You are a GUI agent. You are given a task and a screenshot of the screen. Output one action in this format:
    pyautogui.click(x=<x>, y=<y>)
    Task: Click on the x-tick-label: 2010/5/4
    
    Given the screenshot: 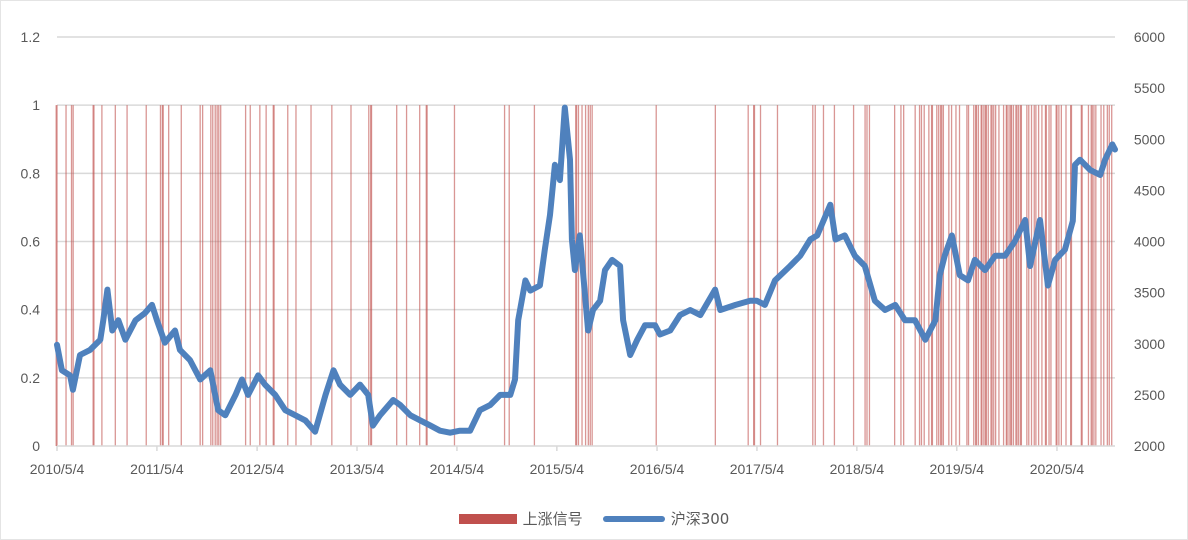 What is the action you would take?
    pyautogui.click(x=57, y=469)
    